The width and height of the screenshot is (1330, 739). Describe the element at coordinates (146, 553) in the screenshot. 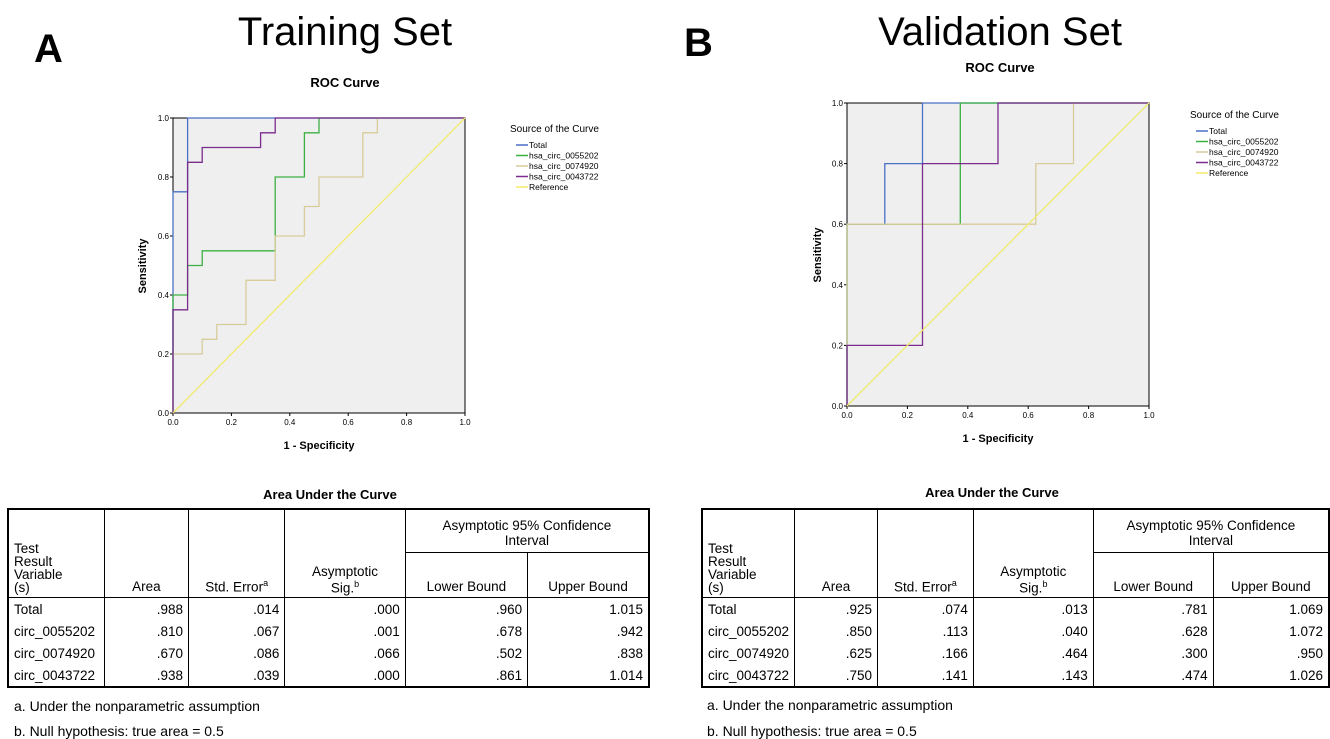

I see `header-area: Area` at that location.